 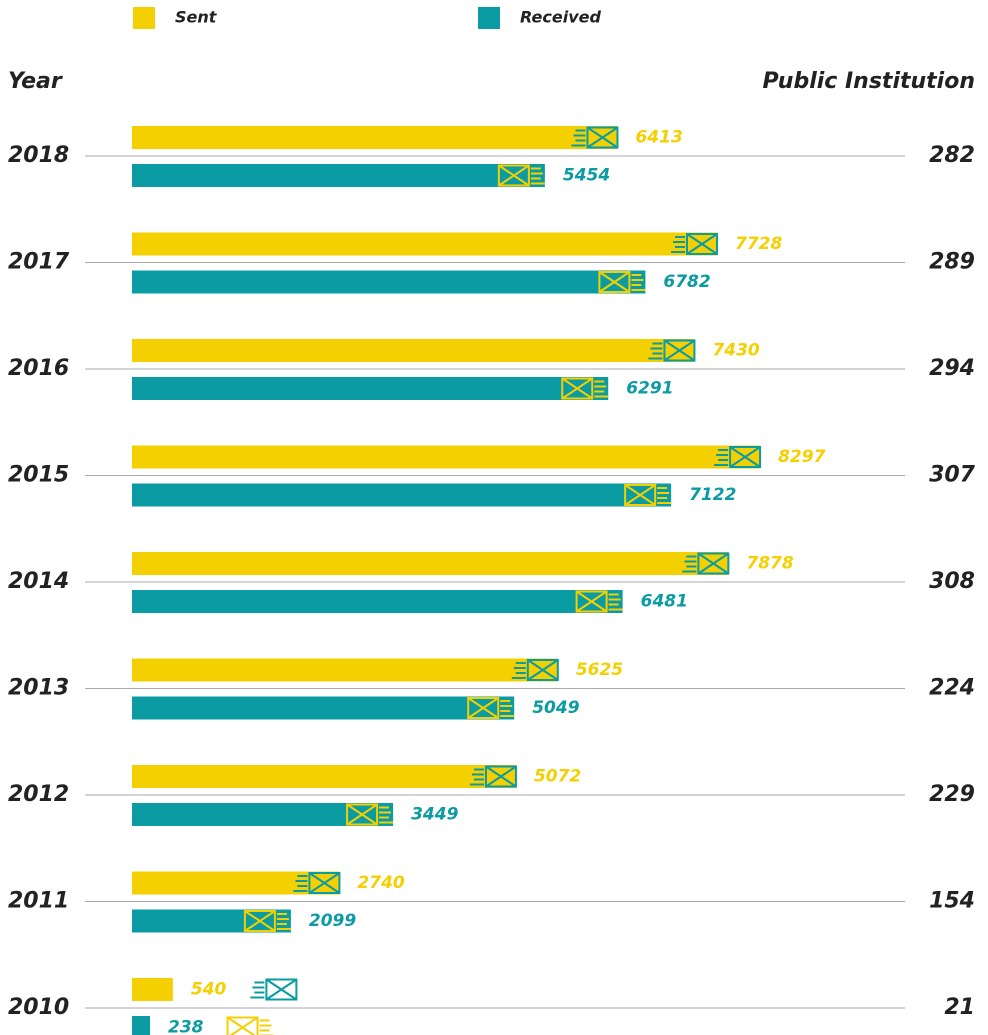 What do you see at coordinates (38, 581) in the screenshot?
I see `year-label: 2014` at bounding box center [38, 581].